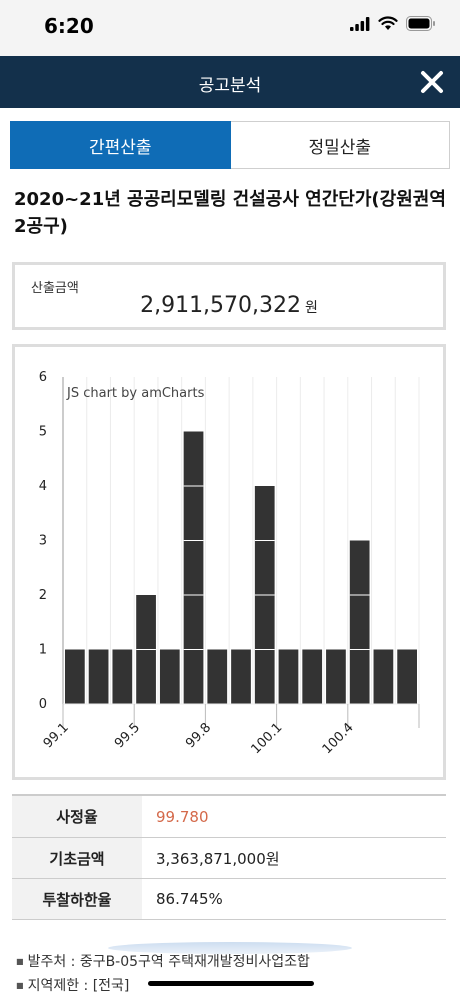  Describe the element at coordinates (340, 145) in the screenshot. I see `tab-precise-calc: 정밀산출` at that location.